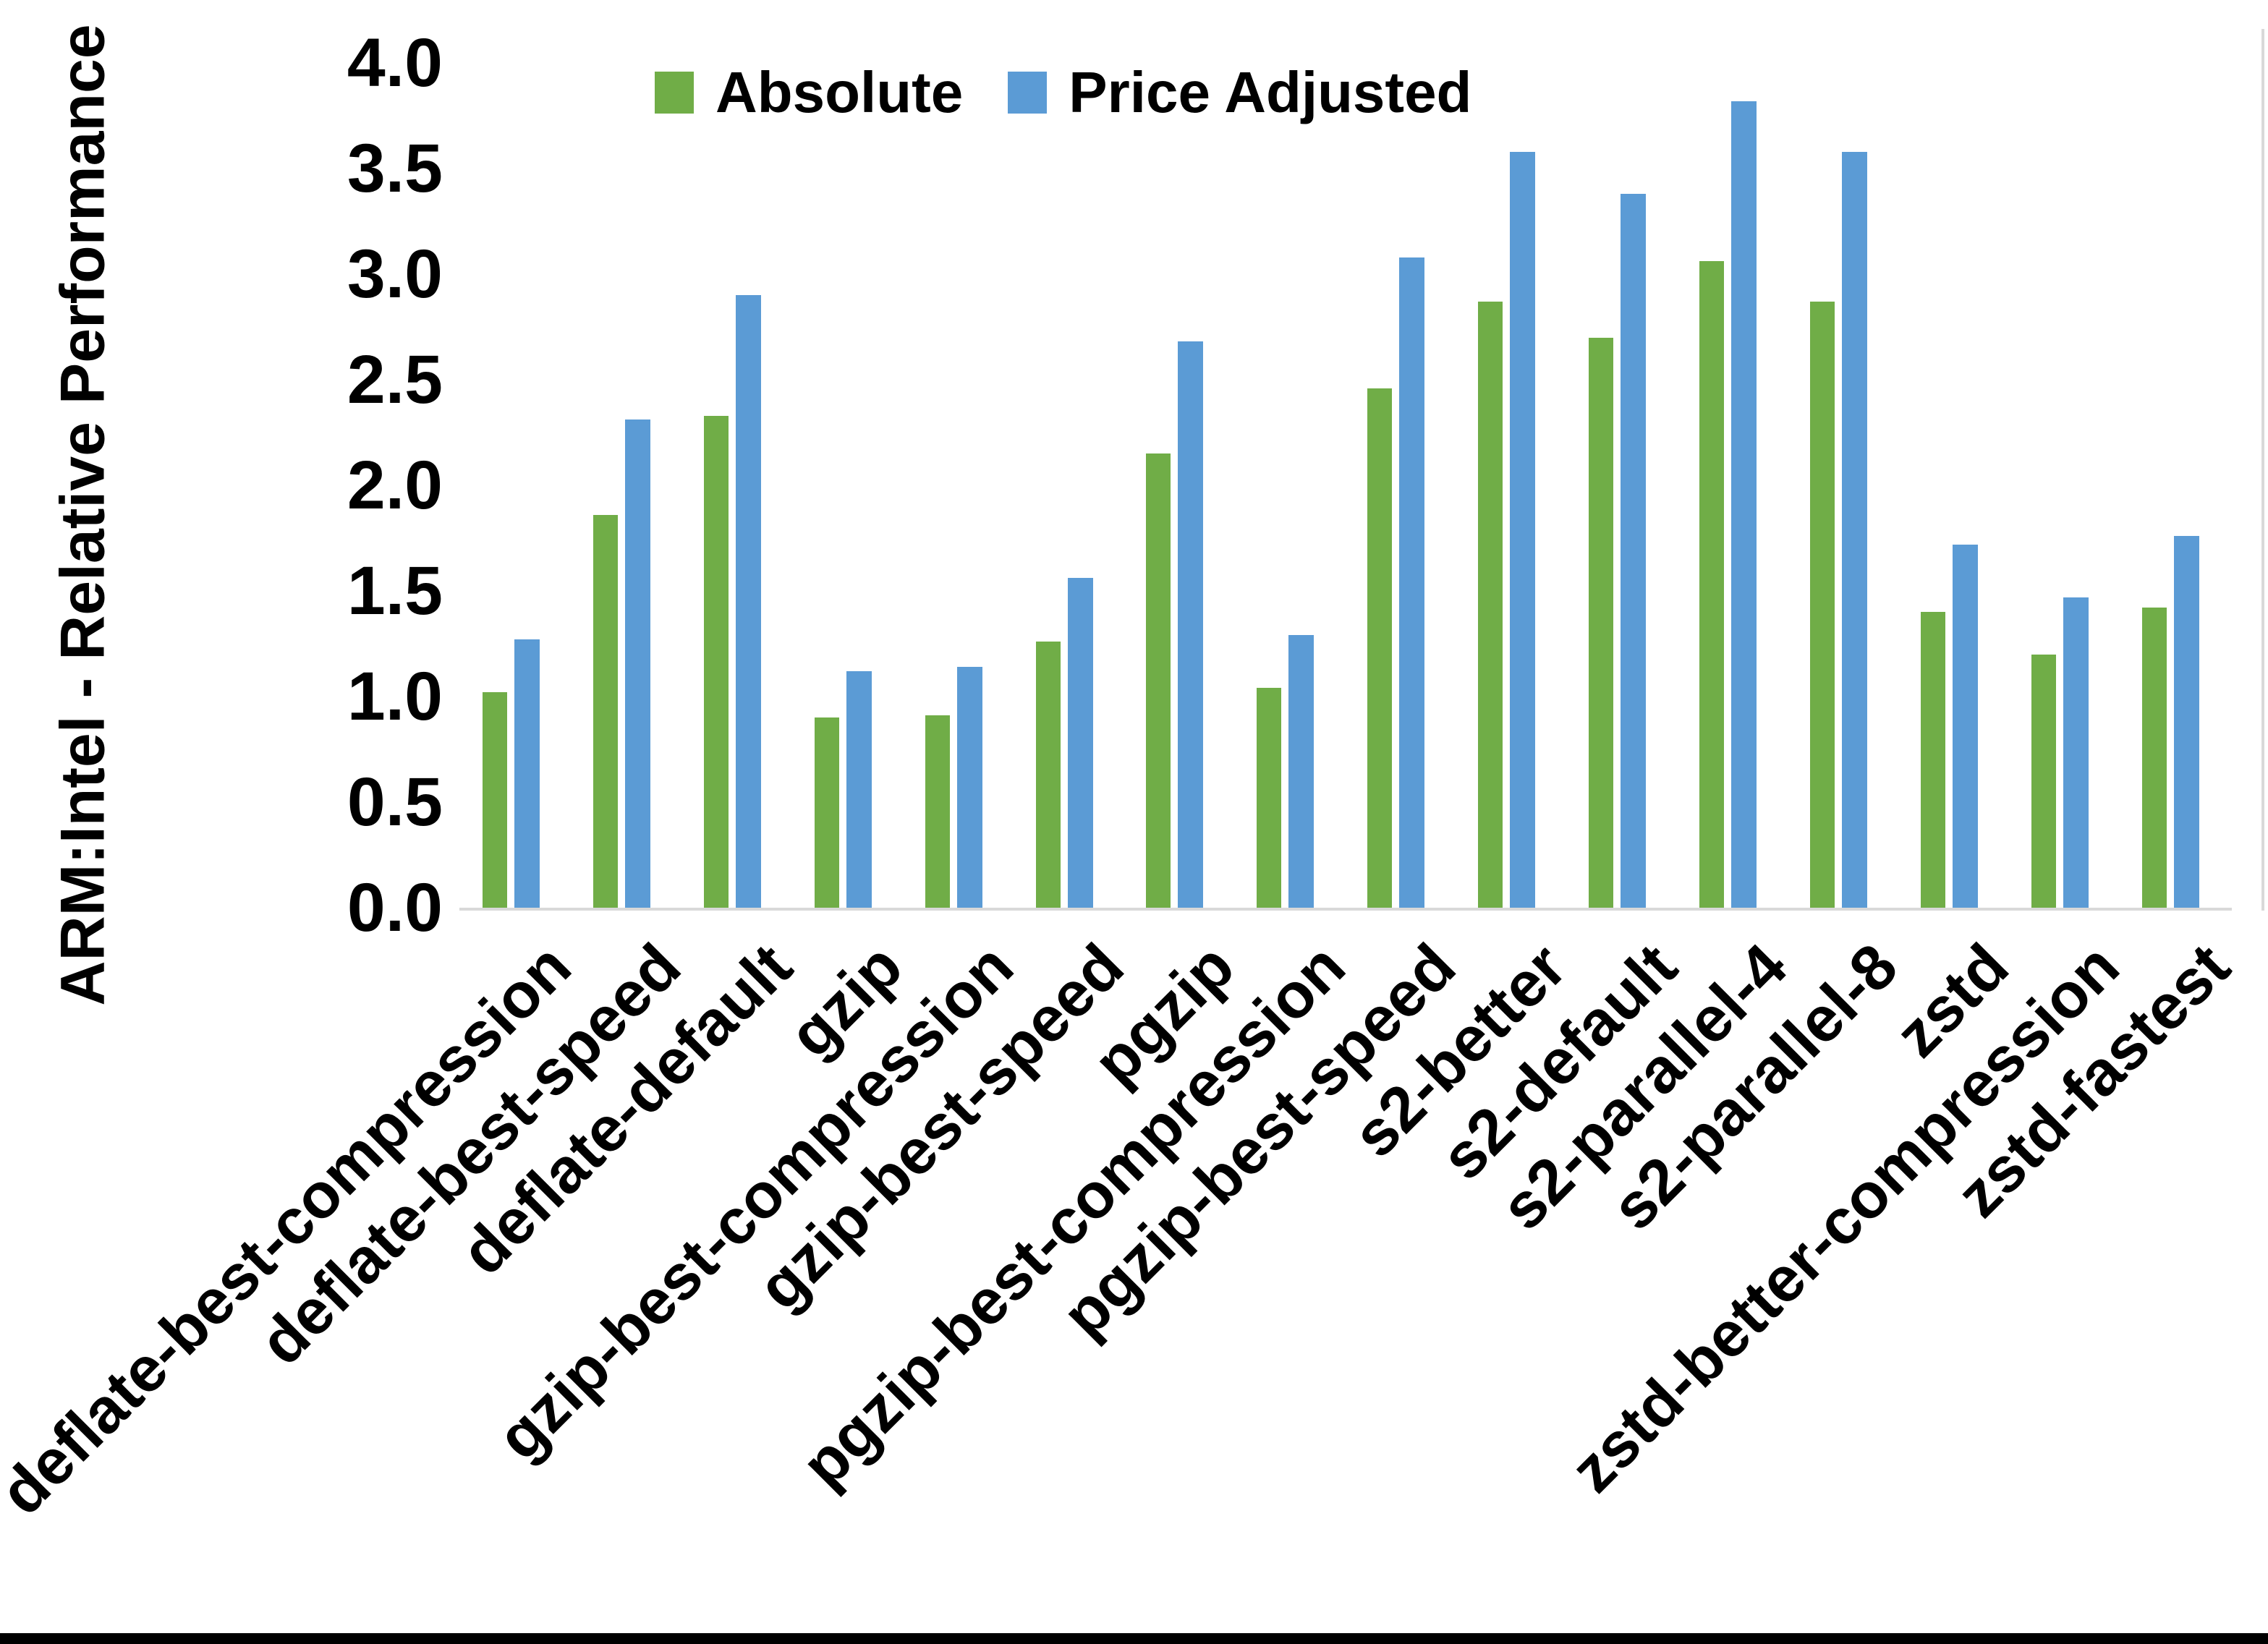 The width and height of the screenshot is (2268, 1644). Describe the element at coordinates (395, 168) in the screenshot. I see `y-tick-label: 3.5` at that location.